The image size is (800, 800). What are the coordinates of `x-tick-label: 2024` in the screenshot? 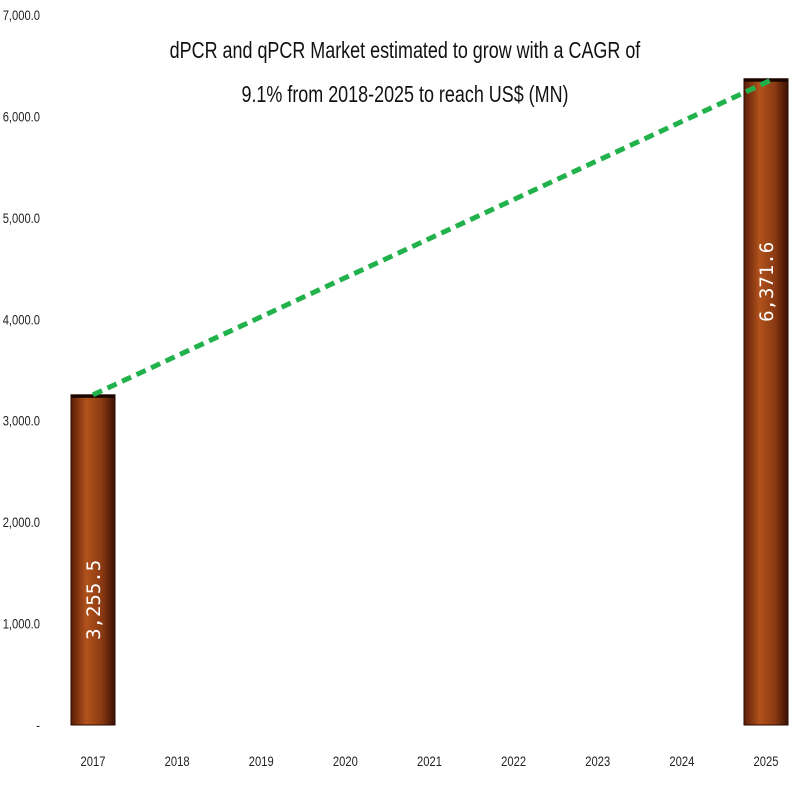 It's located at (681, 761).